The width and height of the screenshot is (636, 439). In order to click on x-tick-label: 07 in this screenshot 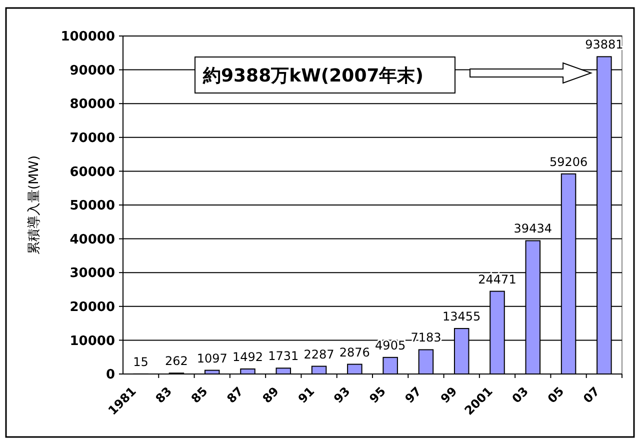, I will do `click(591, 395)`.